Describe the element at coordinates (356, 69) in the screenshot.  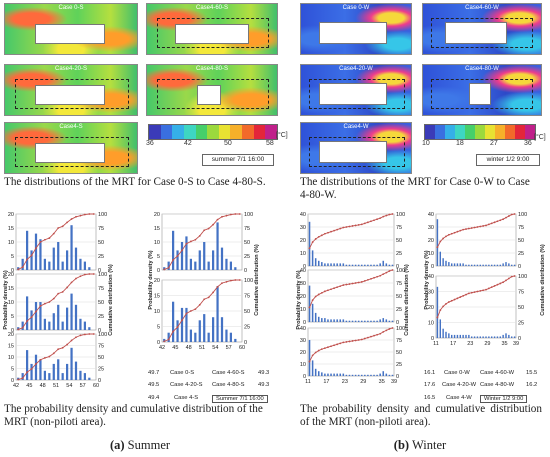
I see `map-label: Case4-20-W` at that location.